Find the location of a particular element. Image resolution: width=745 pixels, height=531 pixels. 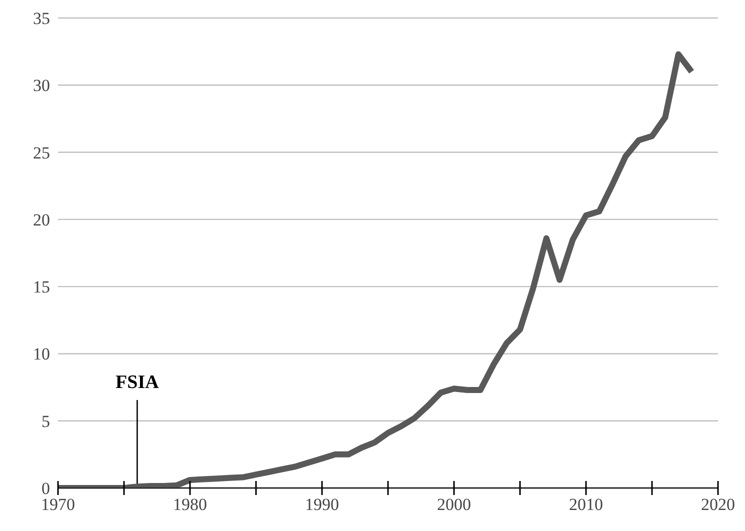

y-tick-label: 35 is located at coordinates (41, 18).